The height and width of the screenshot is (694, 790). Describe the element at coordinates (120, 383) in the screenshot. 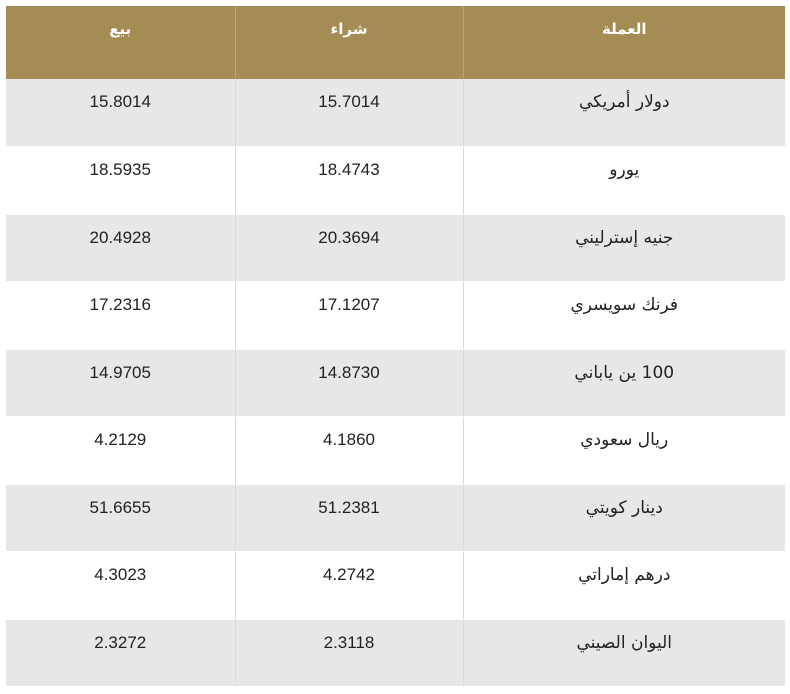

I see `sell-rate: 14.9705` at that location.